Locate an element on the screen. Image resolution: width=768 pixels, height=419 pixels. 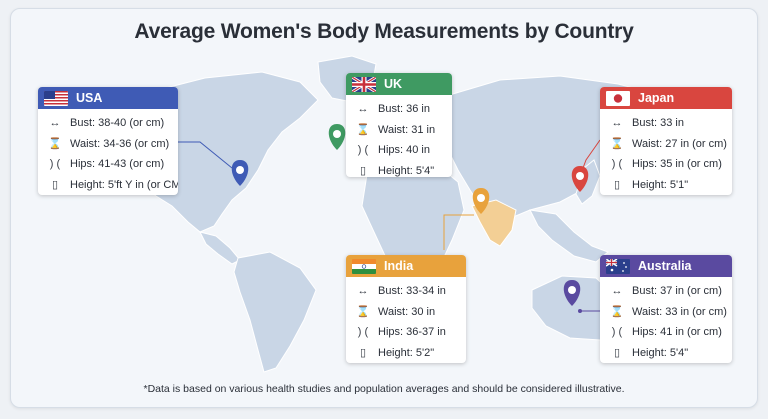
japan-waist: Waist: 27 in (or cm) is located at coordinates (679, 143).